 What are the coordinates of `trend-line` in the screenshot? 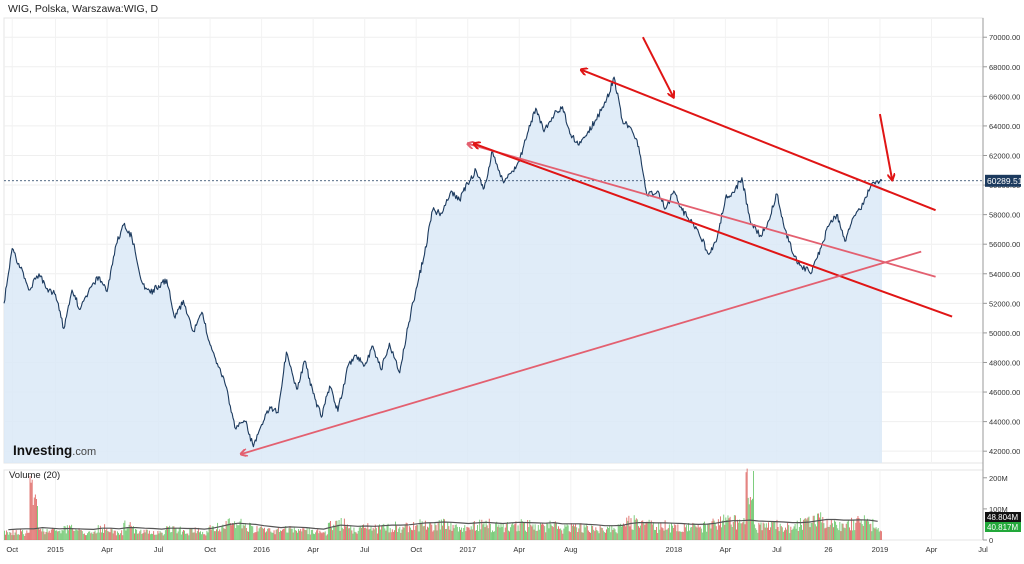 It's located at (702, 211).